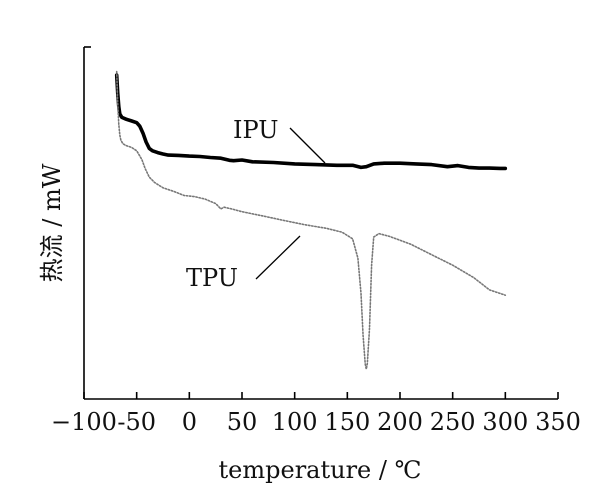  Describe the element at coordinates (136, 422) in the screenshot. I see `x-tick-label: -50` at that location.